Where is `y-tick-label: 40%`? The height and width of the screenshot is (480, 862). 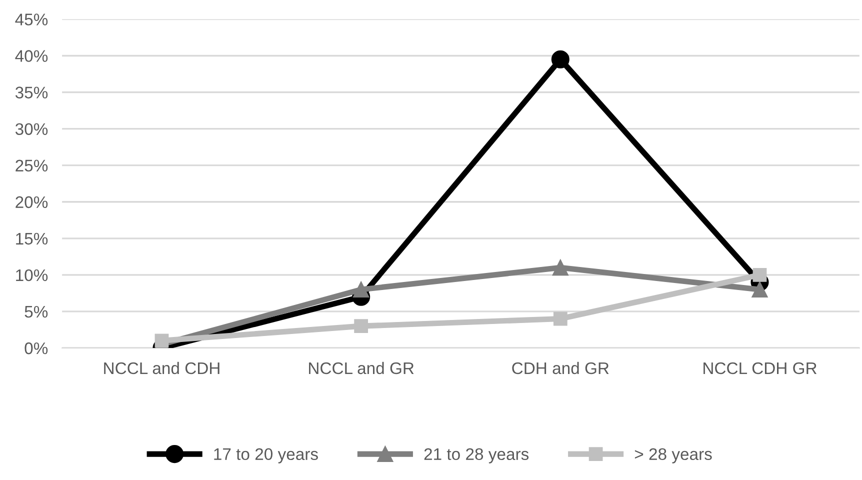 y-tick-label: 40% is located at coordinates (31, 56).